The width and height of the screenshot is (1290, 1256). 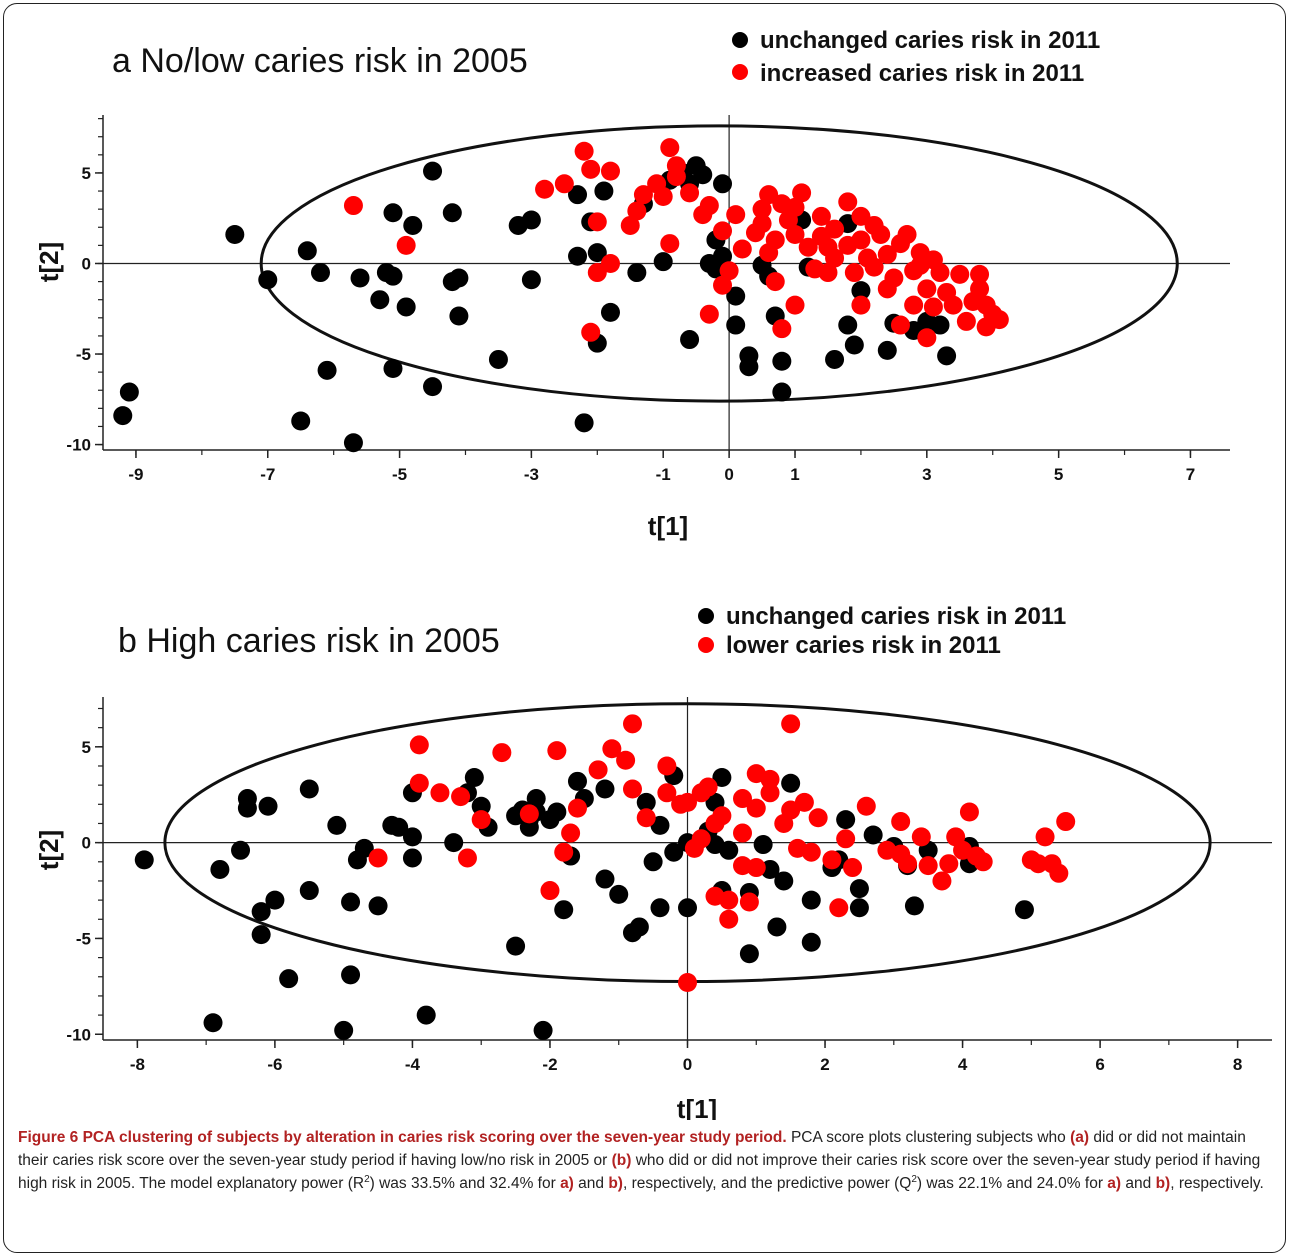 What do you see at coordinates (668, 526) in the screenshot?
I see `panel-a-xlabel: t[1]` at bounding box center [668, 526].